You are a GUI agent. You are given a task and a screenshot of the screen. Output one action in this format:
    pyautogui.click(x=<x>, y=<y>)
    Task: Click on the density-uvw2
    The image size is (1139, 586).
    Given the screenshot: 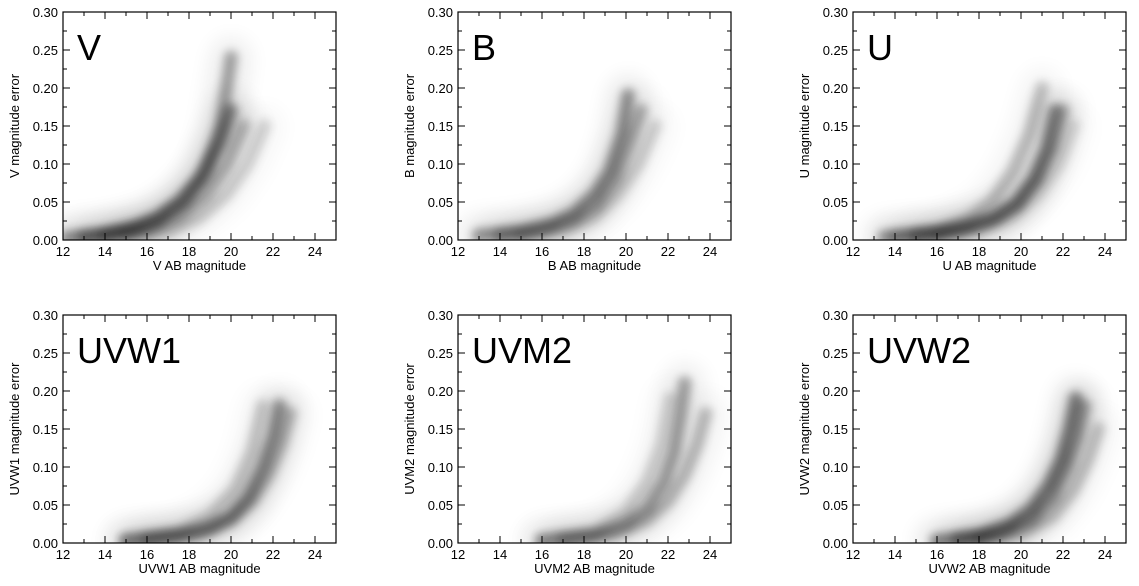 What is the action you would take?
    pyautogui.click(x=1018, y=460)
    